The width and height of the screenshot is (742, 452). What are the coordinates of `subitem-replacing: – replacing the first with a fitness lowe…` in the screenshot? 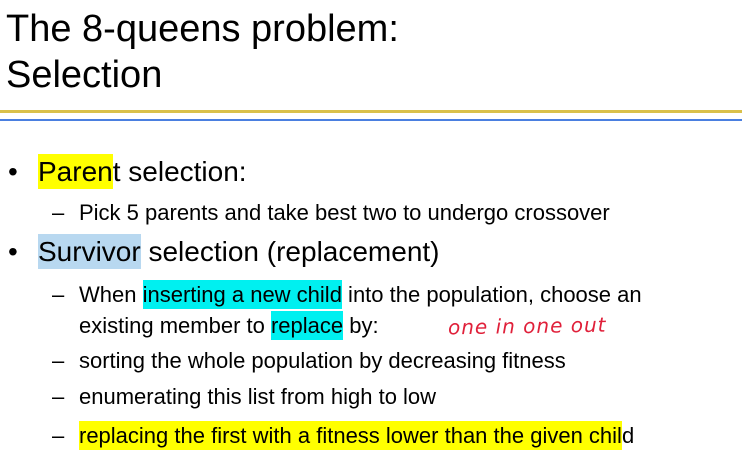 It's located at (343, 435).